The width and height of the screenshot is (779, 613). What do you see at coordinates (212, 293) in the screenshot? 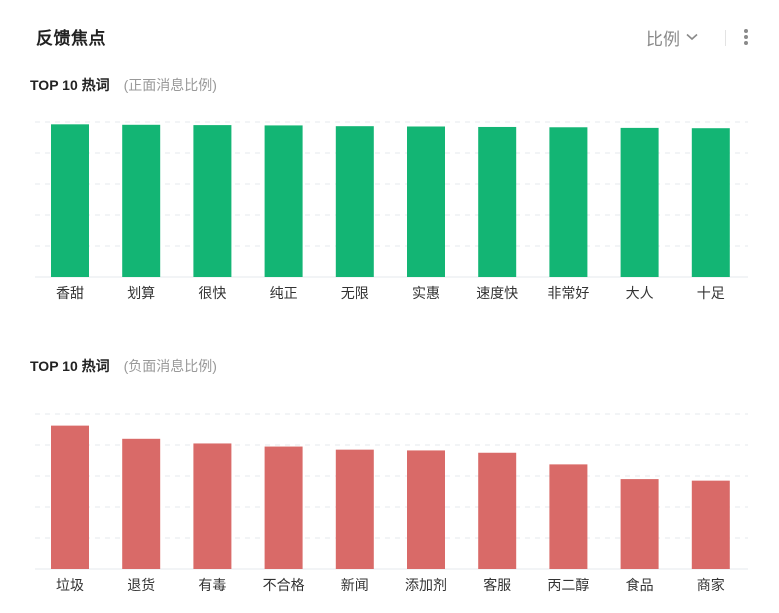
I see `positive-category-label: 很快` at bounding box center [212, 293].